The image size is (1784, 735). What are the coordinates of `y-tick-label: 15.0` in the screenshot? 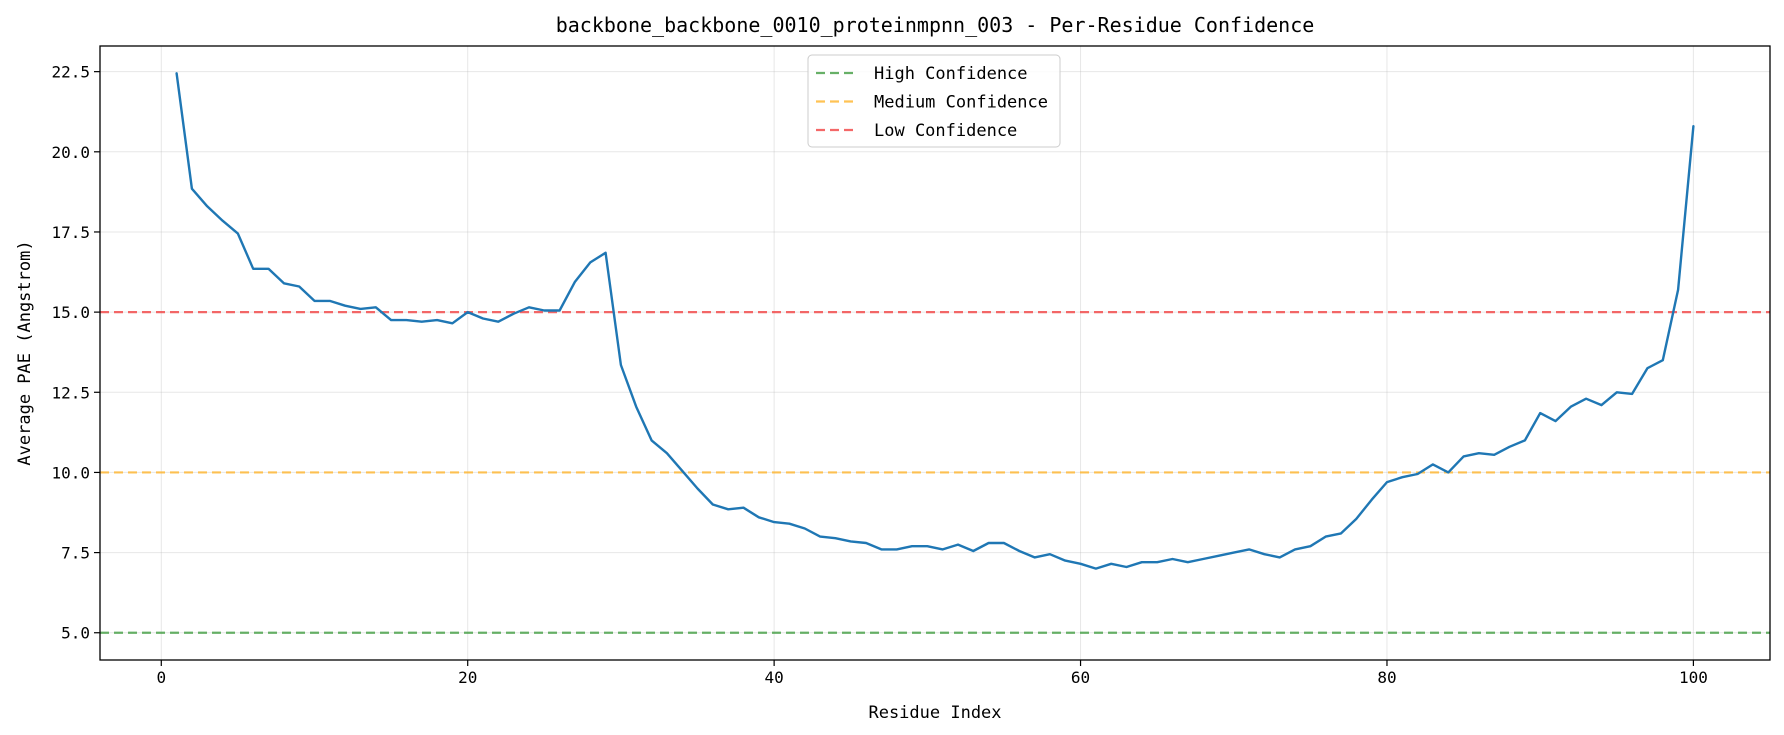 It's located at (70, 312).